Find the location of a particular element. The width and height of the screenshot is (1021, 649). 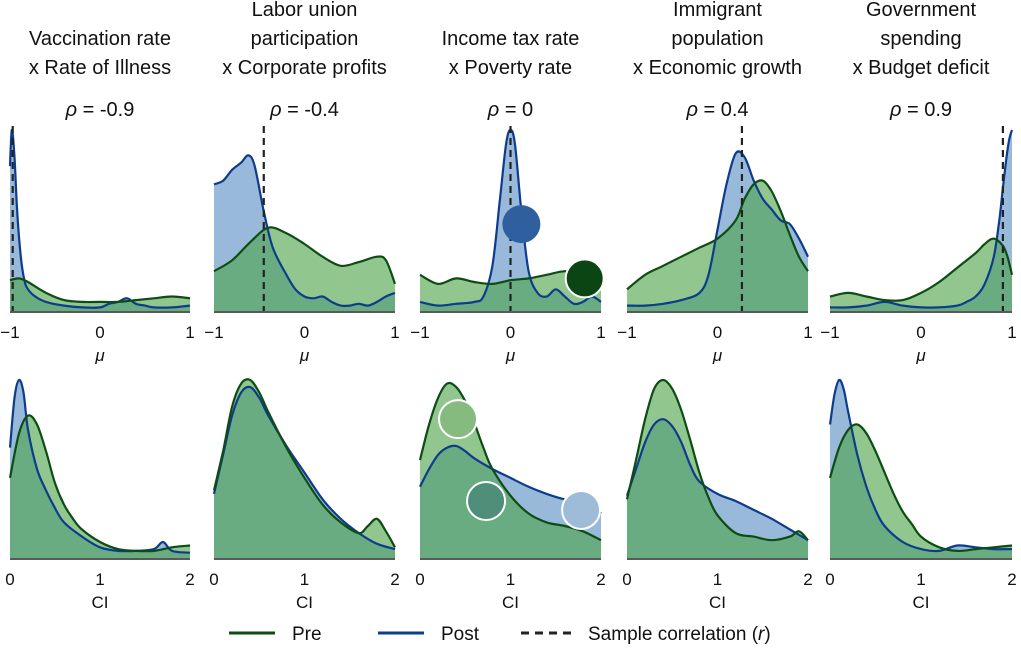

rho-label: ρ = 0.9 is located at coordinates (920, 110).